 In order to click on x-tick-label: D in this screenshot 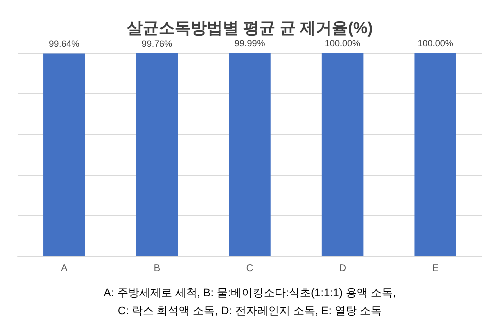, I will do `click(342, 269)`.